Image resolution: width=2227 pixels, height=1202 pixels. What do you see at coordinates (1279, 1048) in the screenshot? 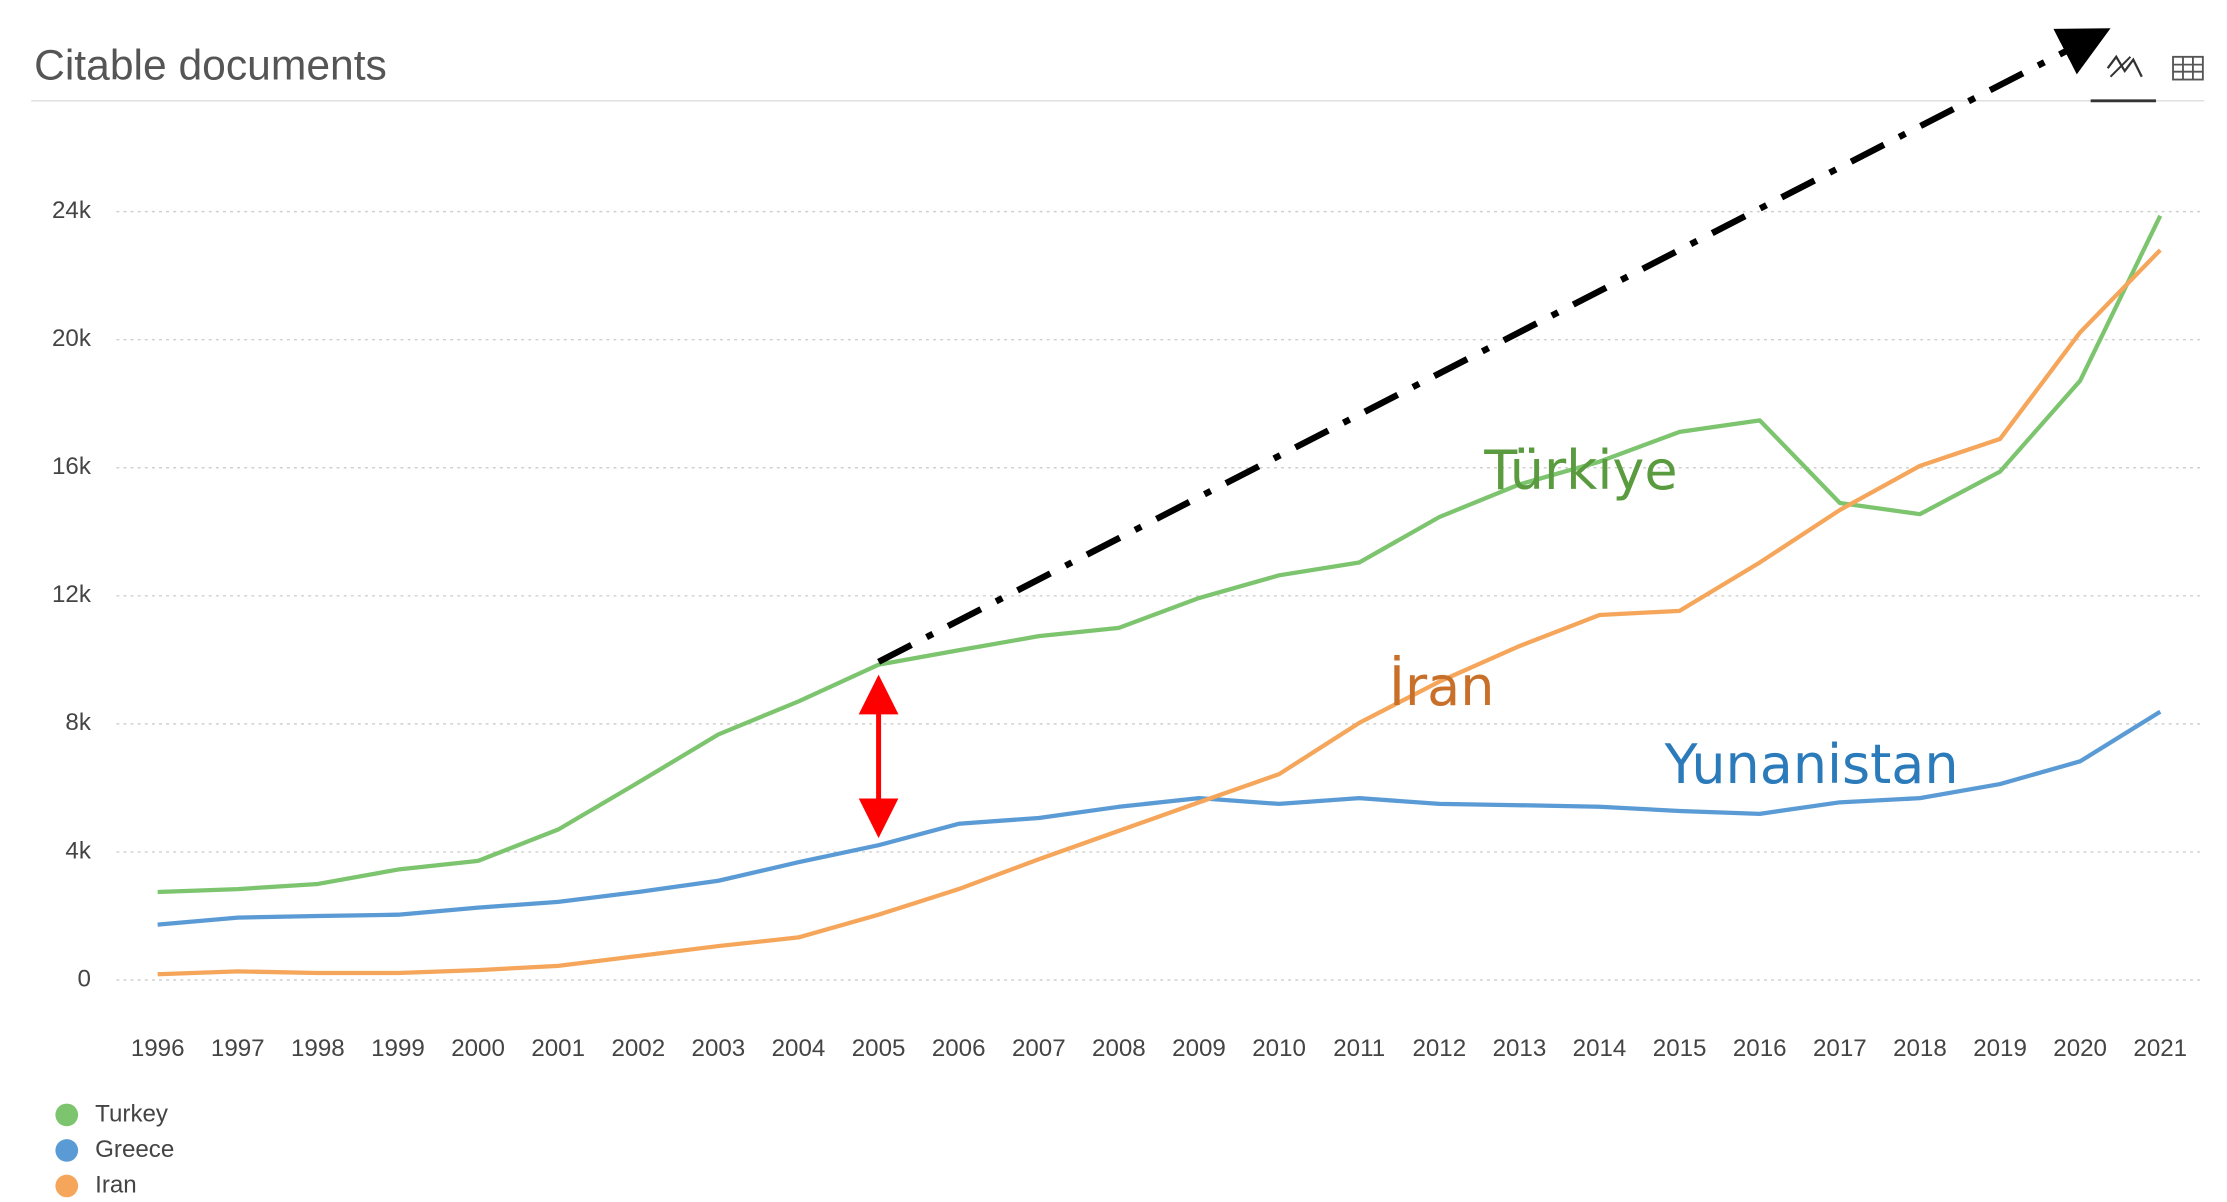
I see `x-tick-label: 2010` at bounding box center [1279, 1048].